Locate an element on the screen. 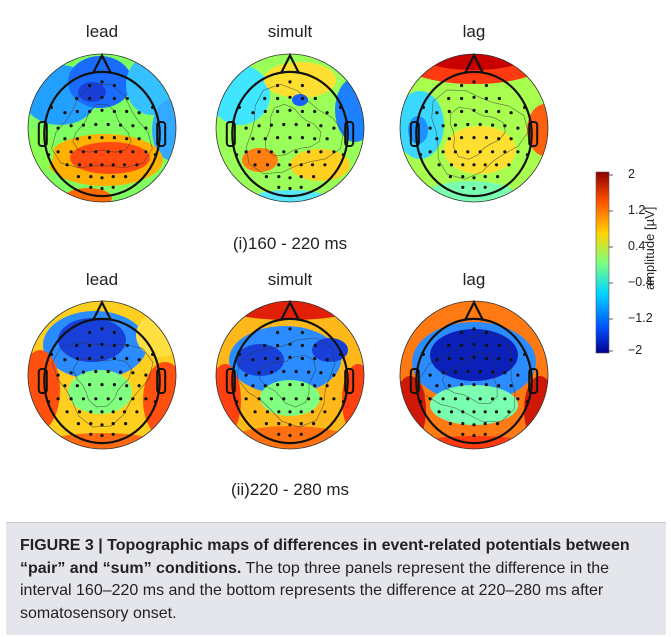 The image size is (671, 637). head-outline is located at coordinates (290, 381).